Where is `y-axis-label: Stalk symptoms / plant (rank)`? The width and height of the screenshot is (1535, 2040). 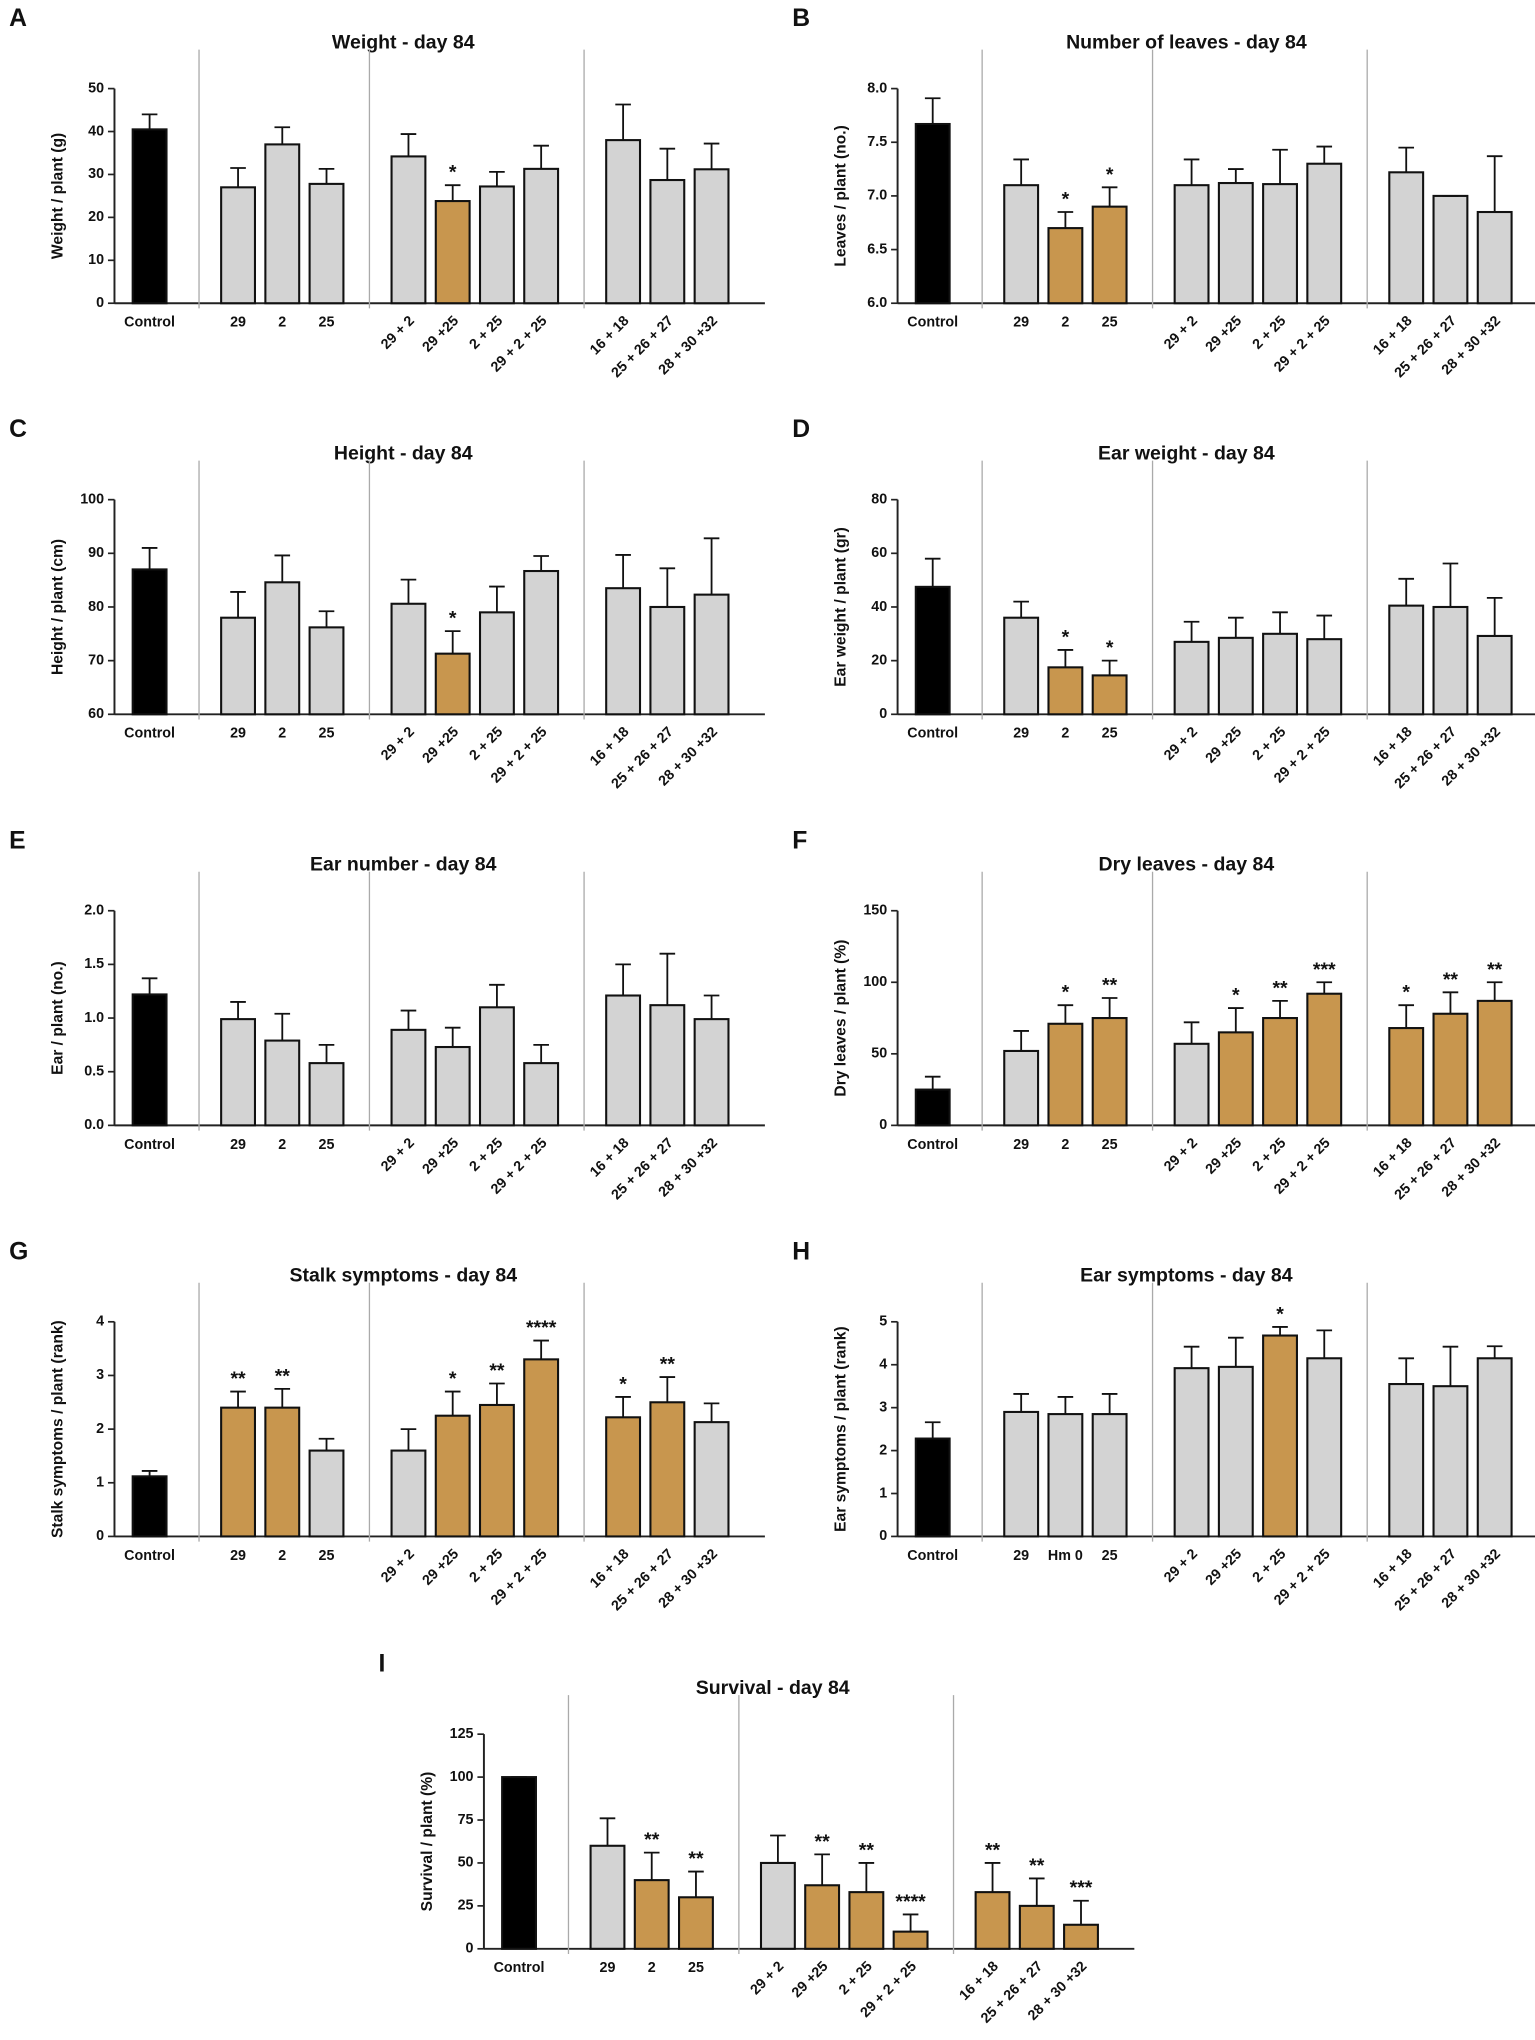 y-axis-label: Stalk symptoms / plant (rank) is located at coordinates (57, 1429).